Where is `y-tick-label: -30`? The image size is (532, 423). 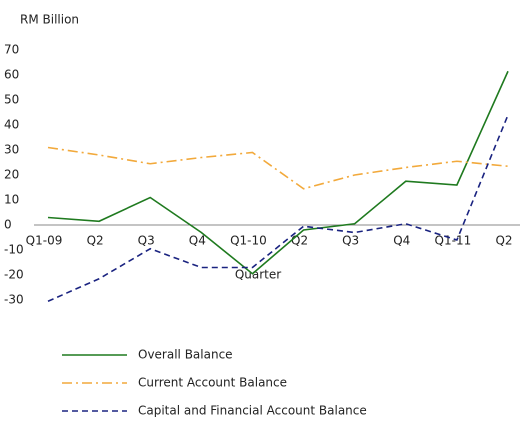 y-tick-label: -30 is located at coordinates (14, 300).